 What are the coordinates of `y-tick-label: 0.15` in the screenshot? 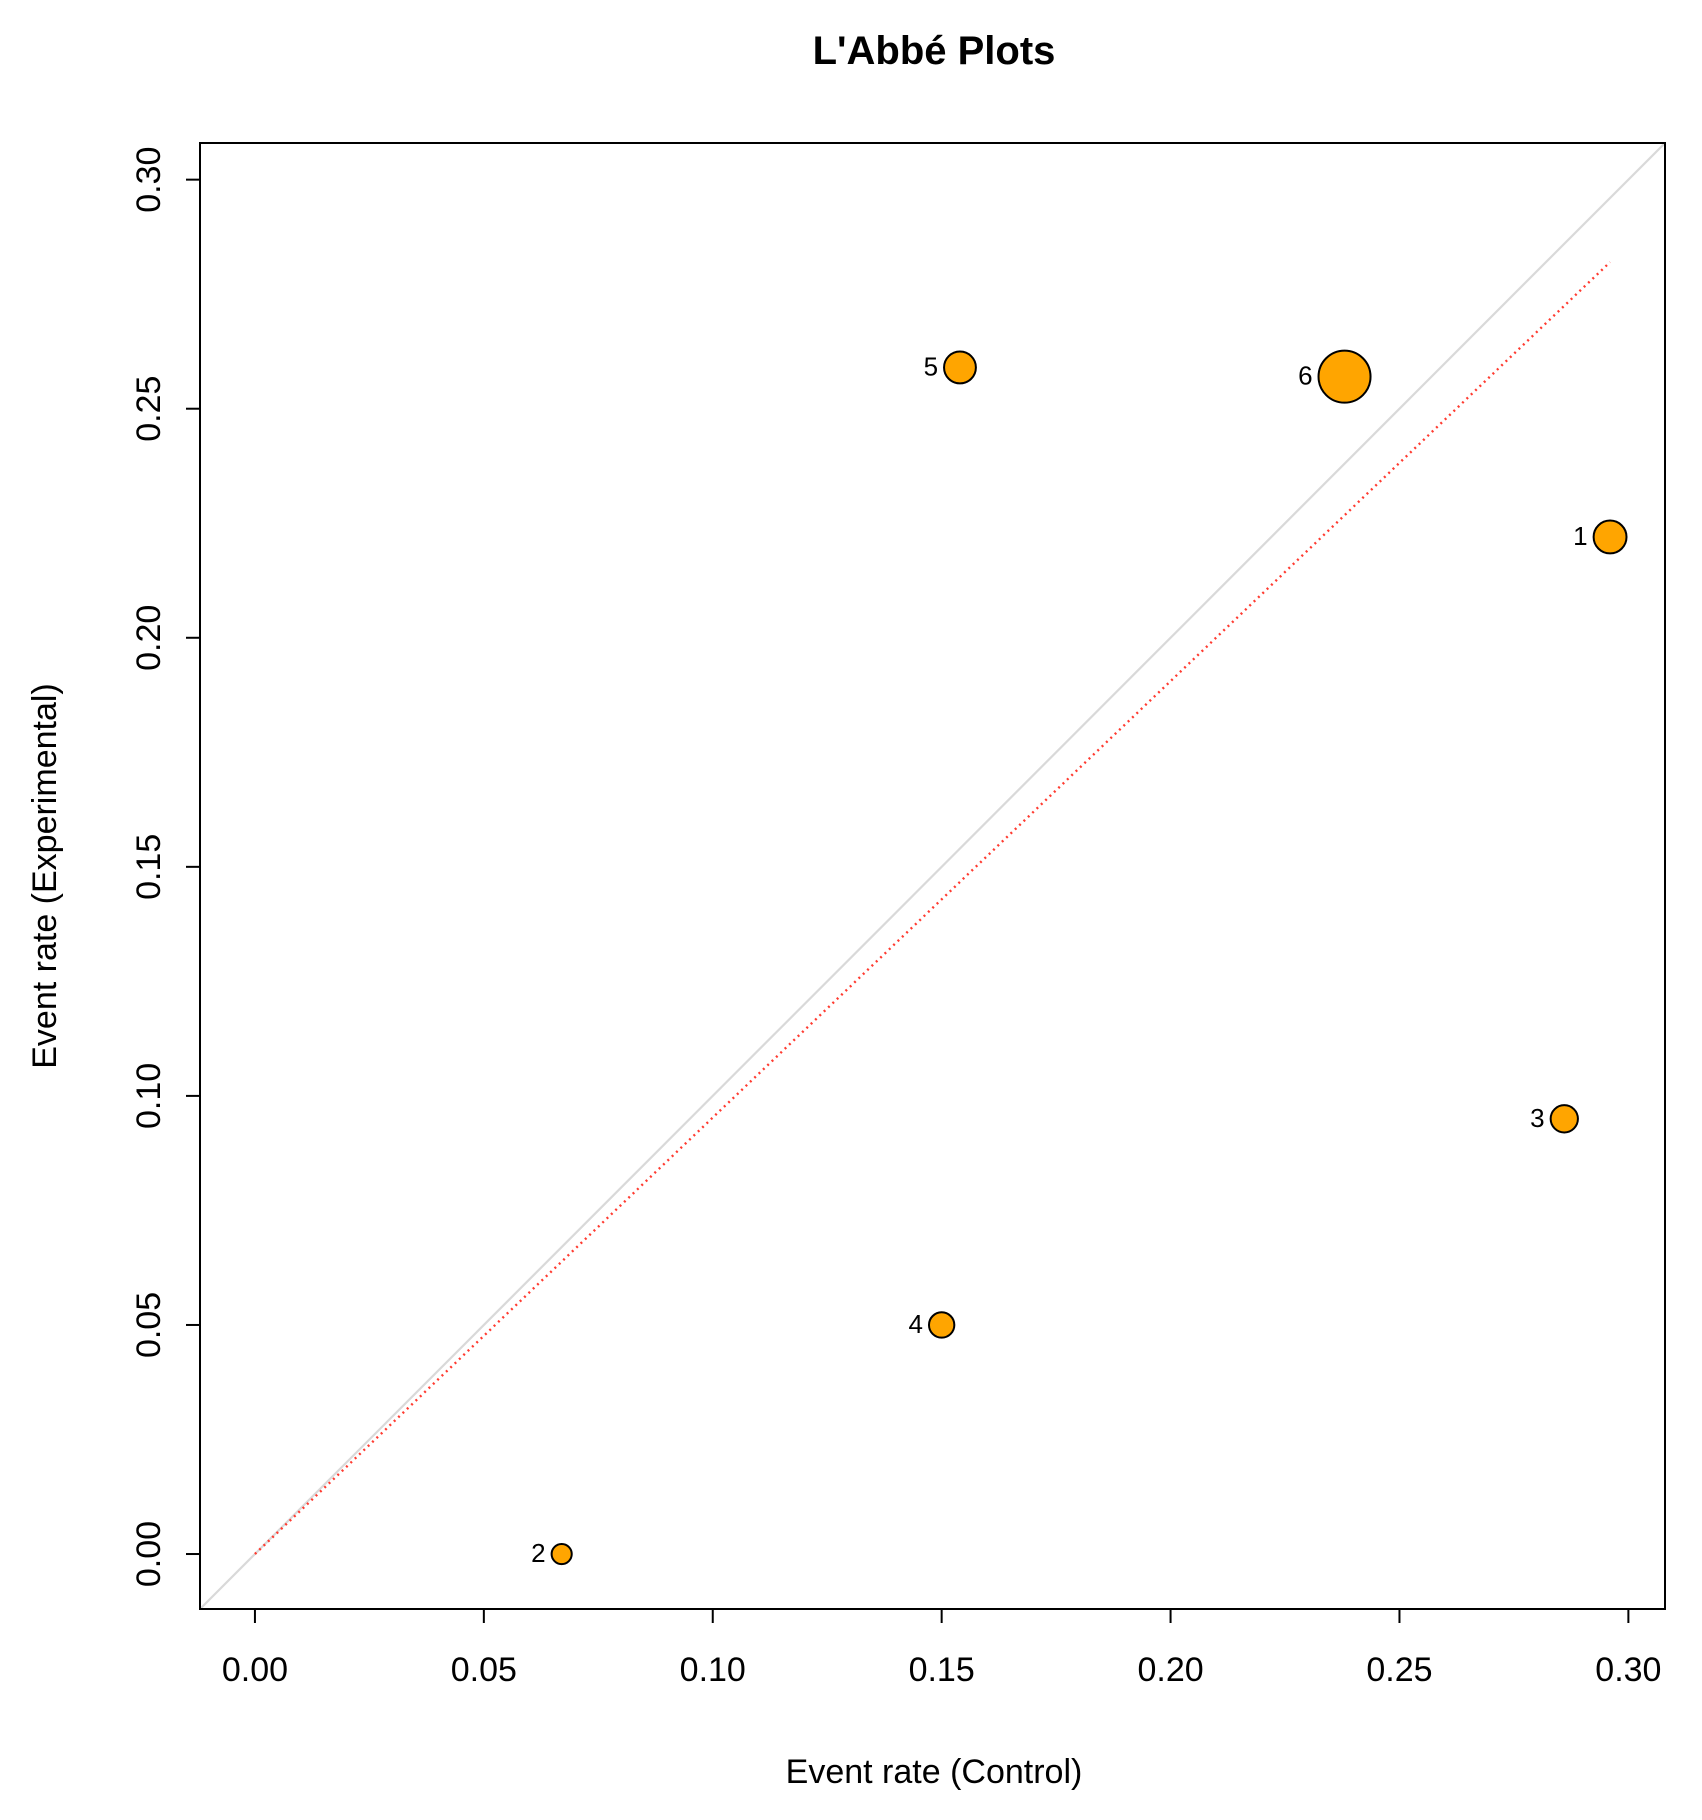 It's located at (149, 867).